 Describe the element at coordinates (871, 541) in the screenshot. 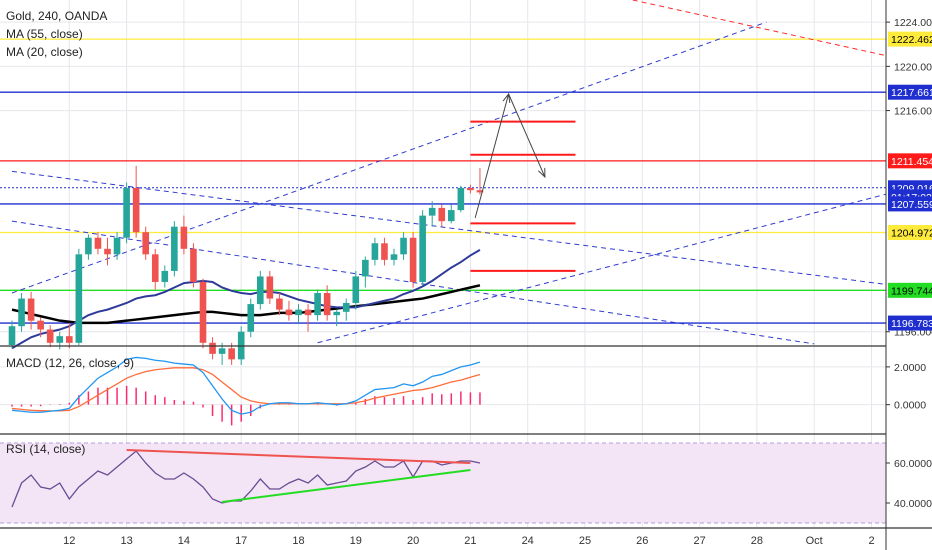

I see `time-tick-label: 2` at that location.